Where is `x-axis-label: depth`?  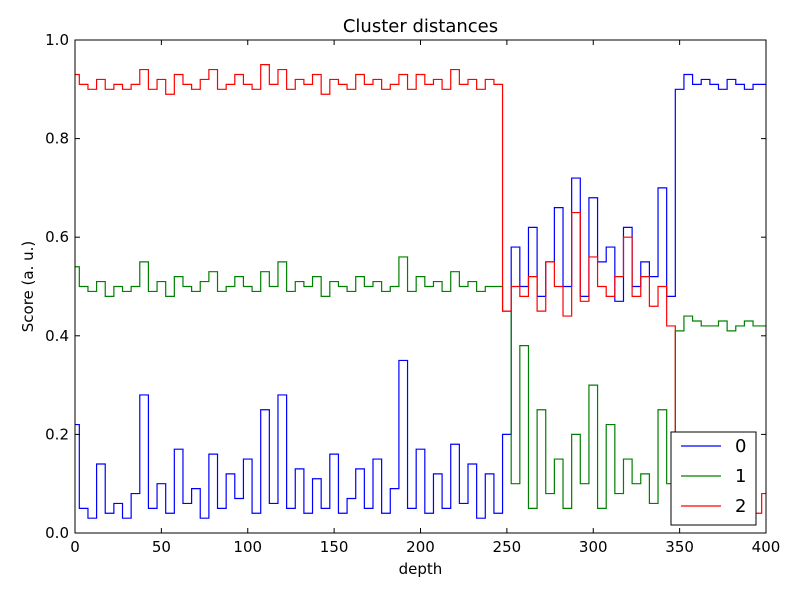
x-axis-label: depth is located at coordinates (421, 569).